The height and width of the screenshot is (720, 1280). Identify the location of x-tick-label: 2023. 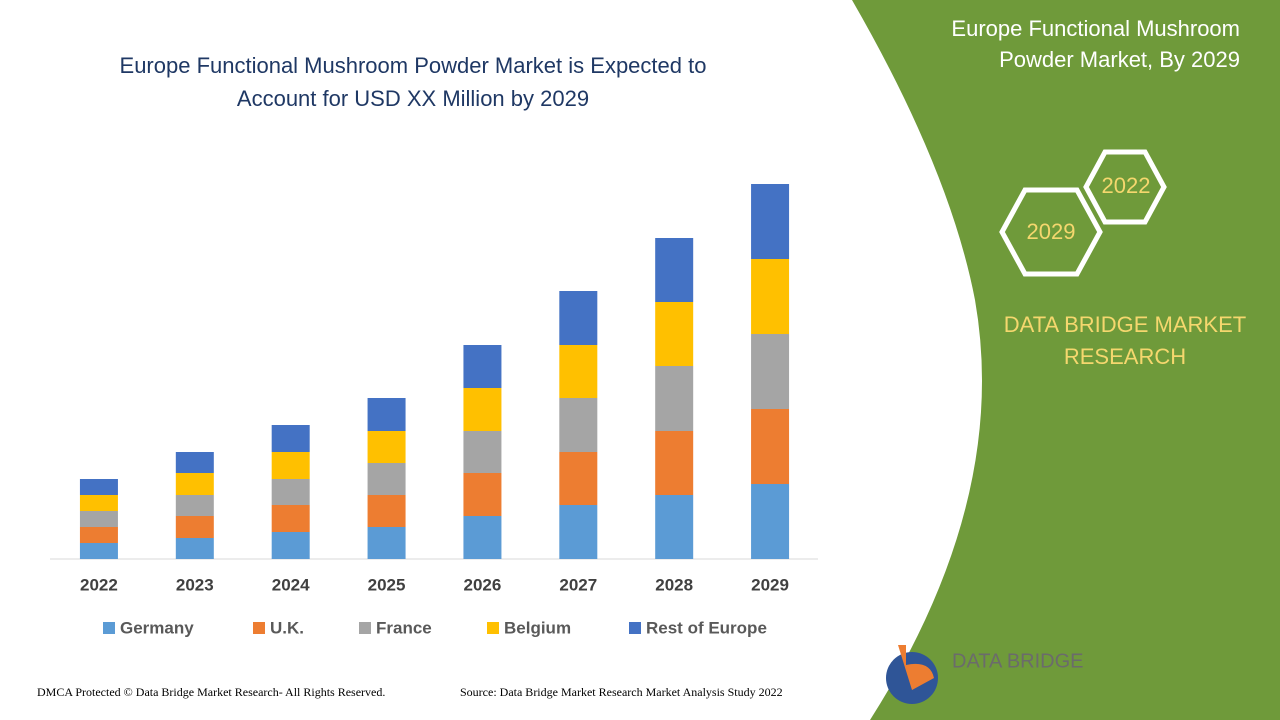
(195, 584).